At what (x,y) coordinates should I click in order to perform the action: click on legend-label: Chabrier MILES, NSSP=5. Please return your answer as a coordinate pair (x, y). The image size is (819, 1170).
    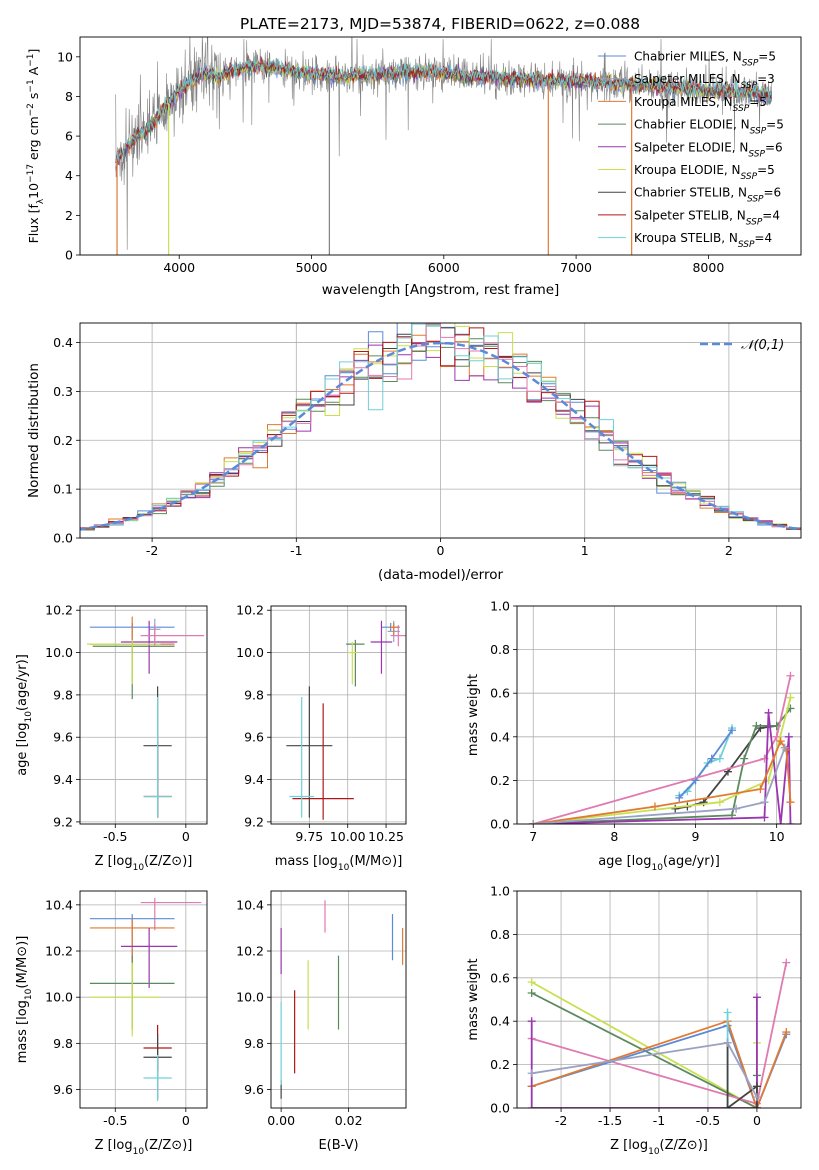
    Looking at the image, I should click on (705, 59).